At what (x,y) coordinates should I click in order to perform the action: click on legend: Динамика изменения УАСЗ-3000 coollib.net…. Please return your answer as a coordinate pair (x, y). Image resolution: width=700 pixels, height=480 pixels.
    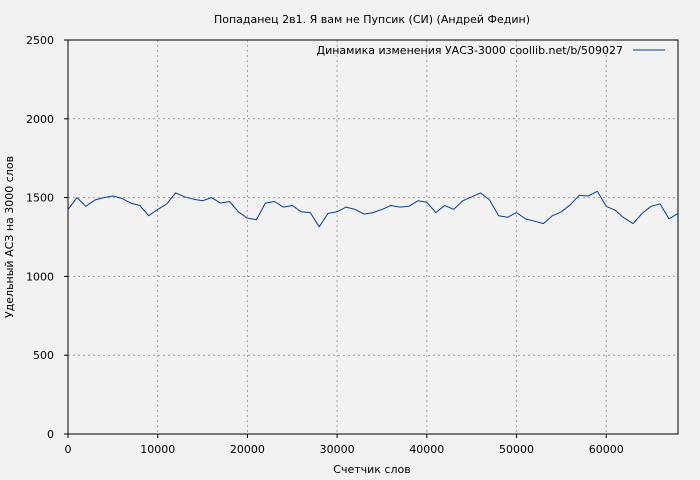
    Looking at the image, I should click on (491, 50).